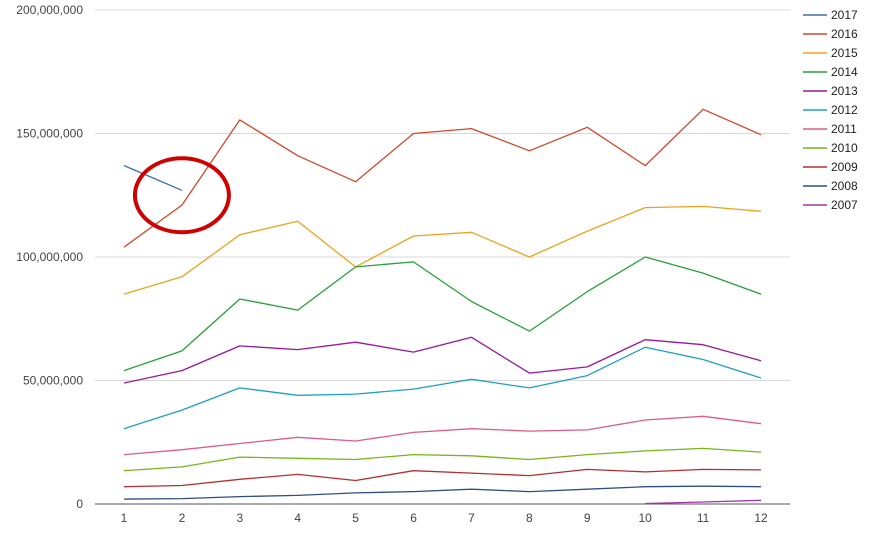  I want to click on legend-label: 2015, so click(844, 53).